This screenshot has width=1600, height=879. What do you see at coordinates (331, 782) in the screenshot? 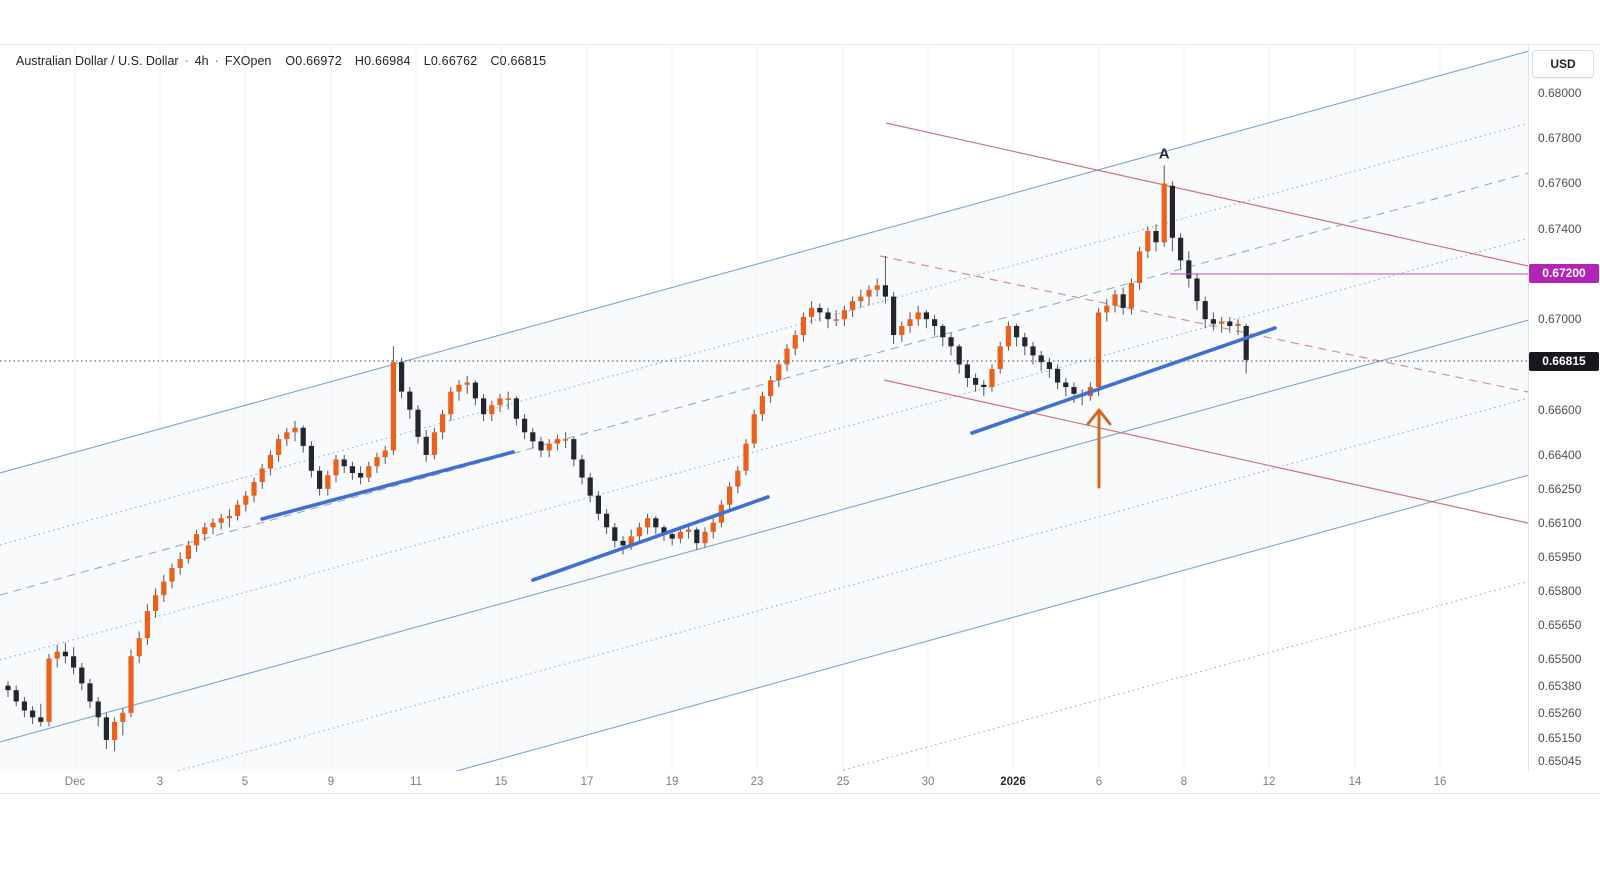
I see `time-axis-label: 9` at bounding box center [331, 782].